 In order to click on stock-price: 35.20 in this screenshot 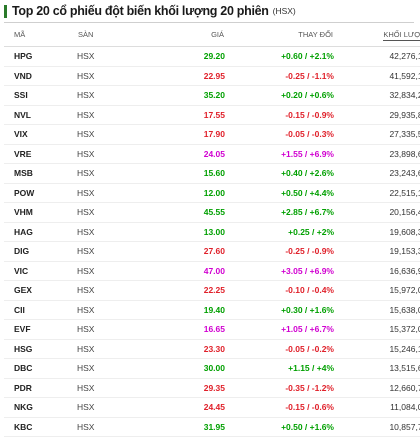, I will do `click(191, 95)`.